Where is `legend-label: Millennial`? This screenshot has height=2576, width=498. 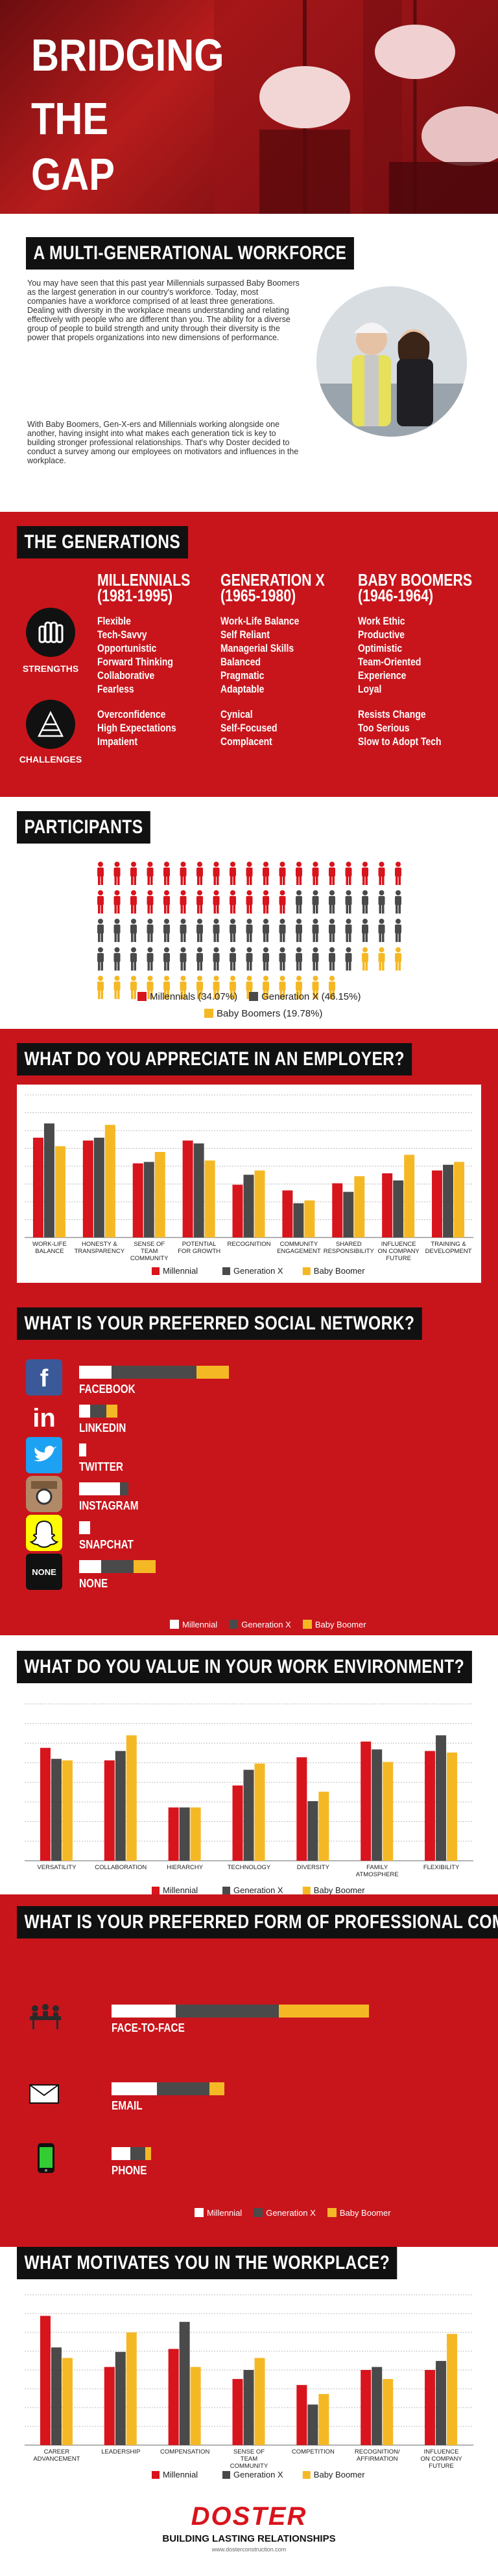 legend-label: Millennial is located at coordinates (180, 1271).